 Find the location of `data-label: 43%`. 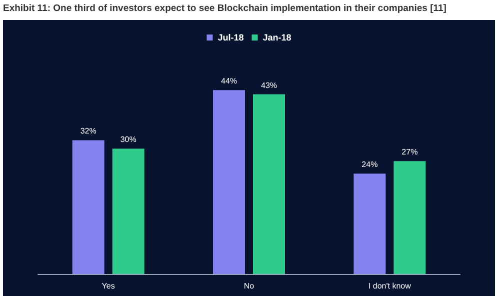

data-label: 43% is located at coordinates (269, 85).